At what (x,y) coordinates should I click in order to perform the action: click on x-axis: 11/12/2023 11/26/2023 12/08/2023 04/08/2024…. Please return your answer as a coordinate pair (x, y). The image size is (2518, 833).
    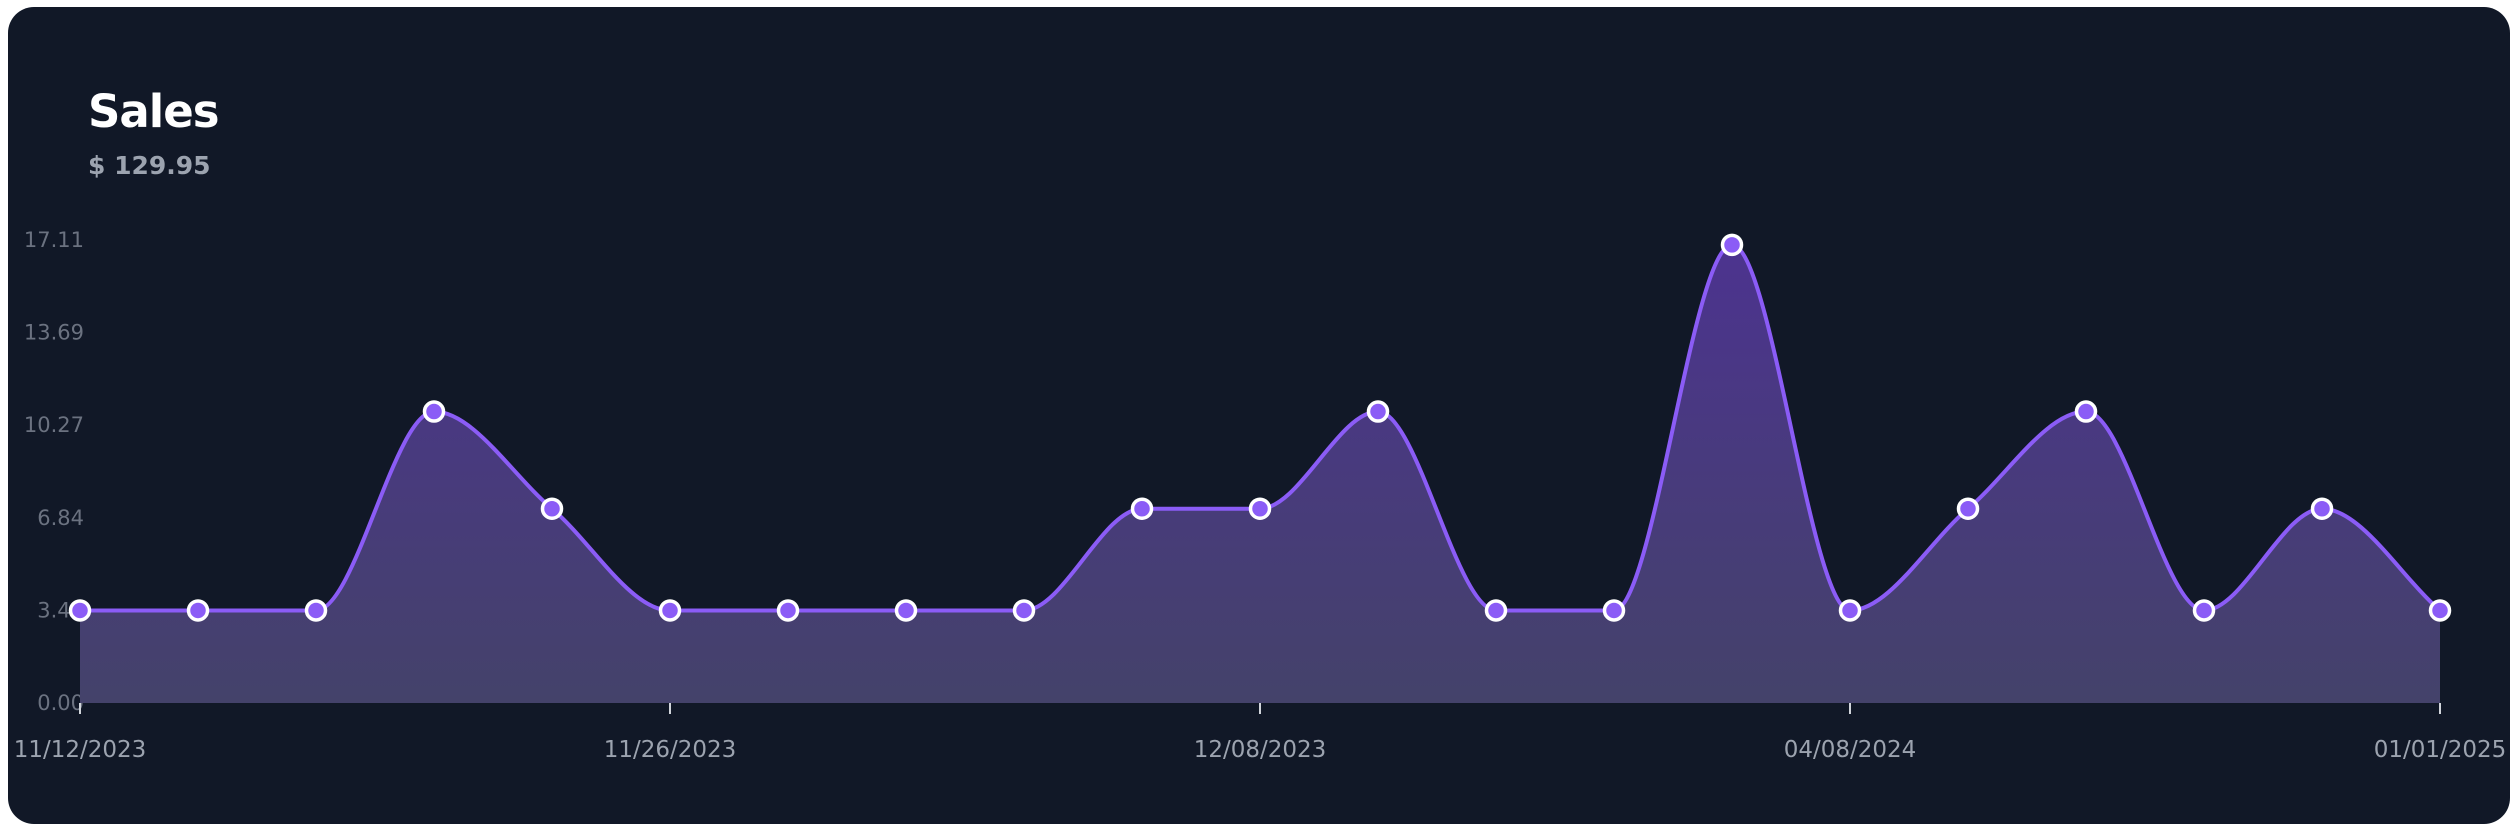
    Looking at the image, I should click on (1260, 733).